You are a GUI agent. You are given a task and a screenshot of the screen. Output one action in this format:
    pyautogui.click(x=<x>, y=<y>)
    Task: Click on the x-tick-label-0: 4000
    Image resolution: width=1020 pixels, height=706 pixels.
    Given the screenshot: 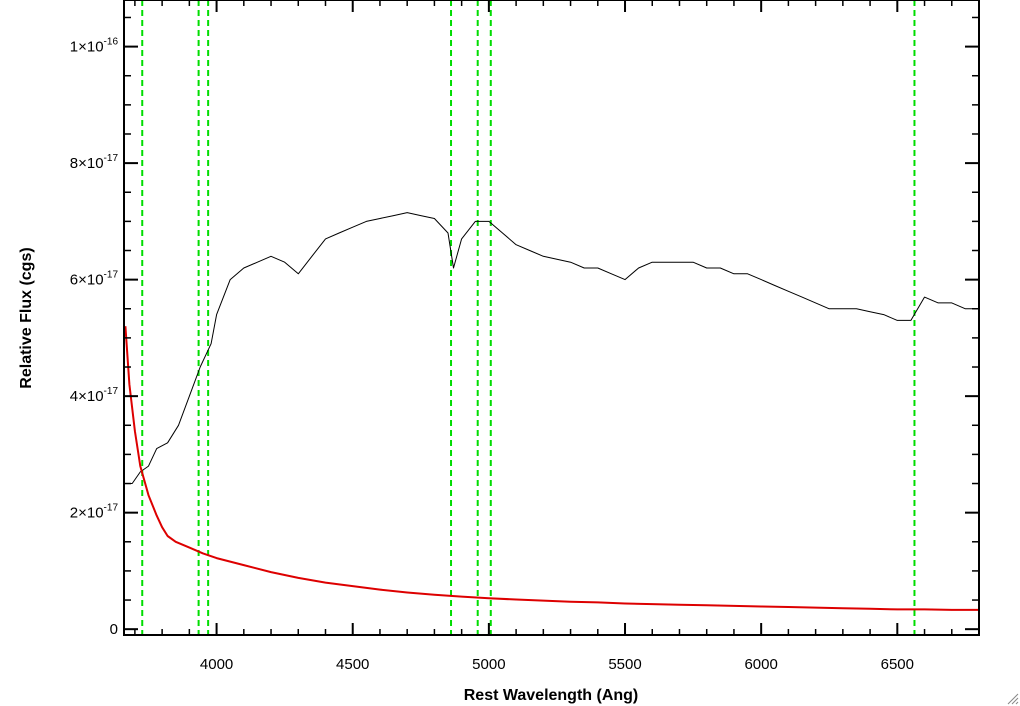 What is the action you would take?
    pyautogui.click(x=216, y=664)
    